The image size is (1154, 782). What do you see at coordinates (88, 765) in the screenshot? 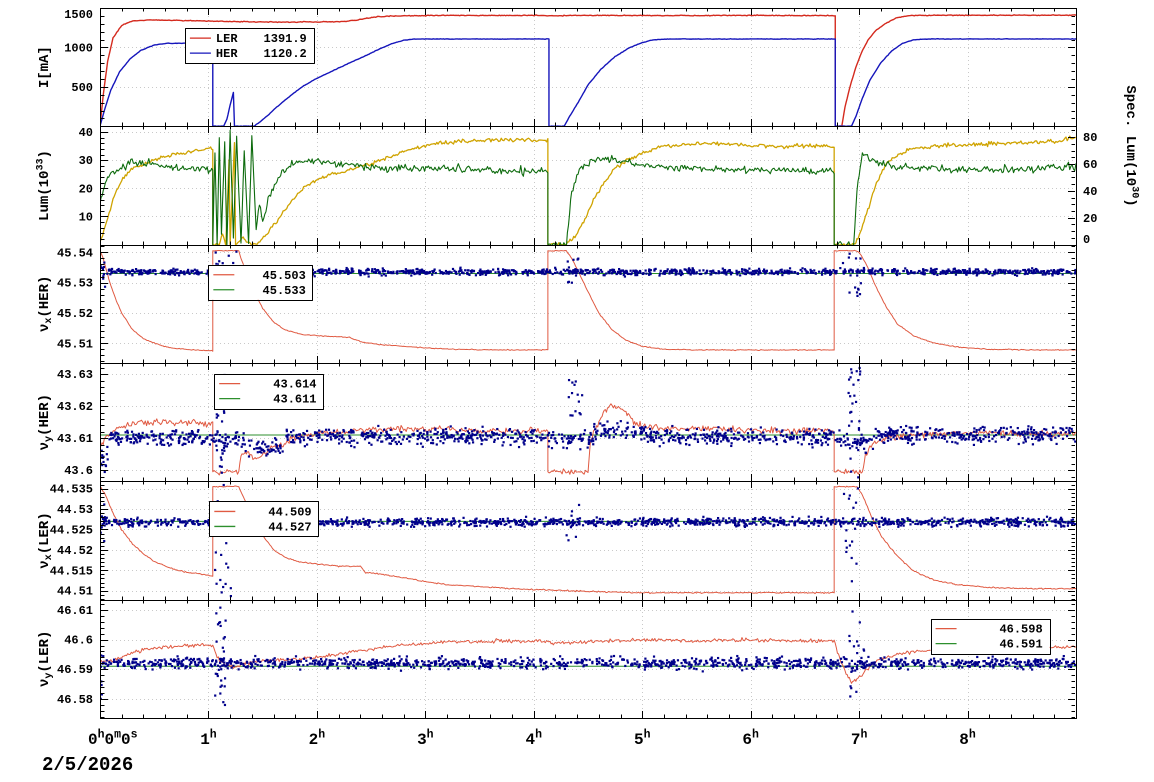
I see `x-axis-date-label: 2/5/2026` at bounding box center [88, 765].